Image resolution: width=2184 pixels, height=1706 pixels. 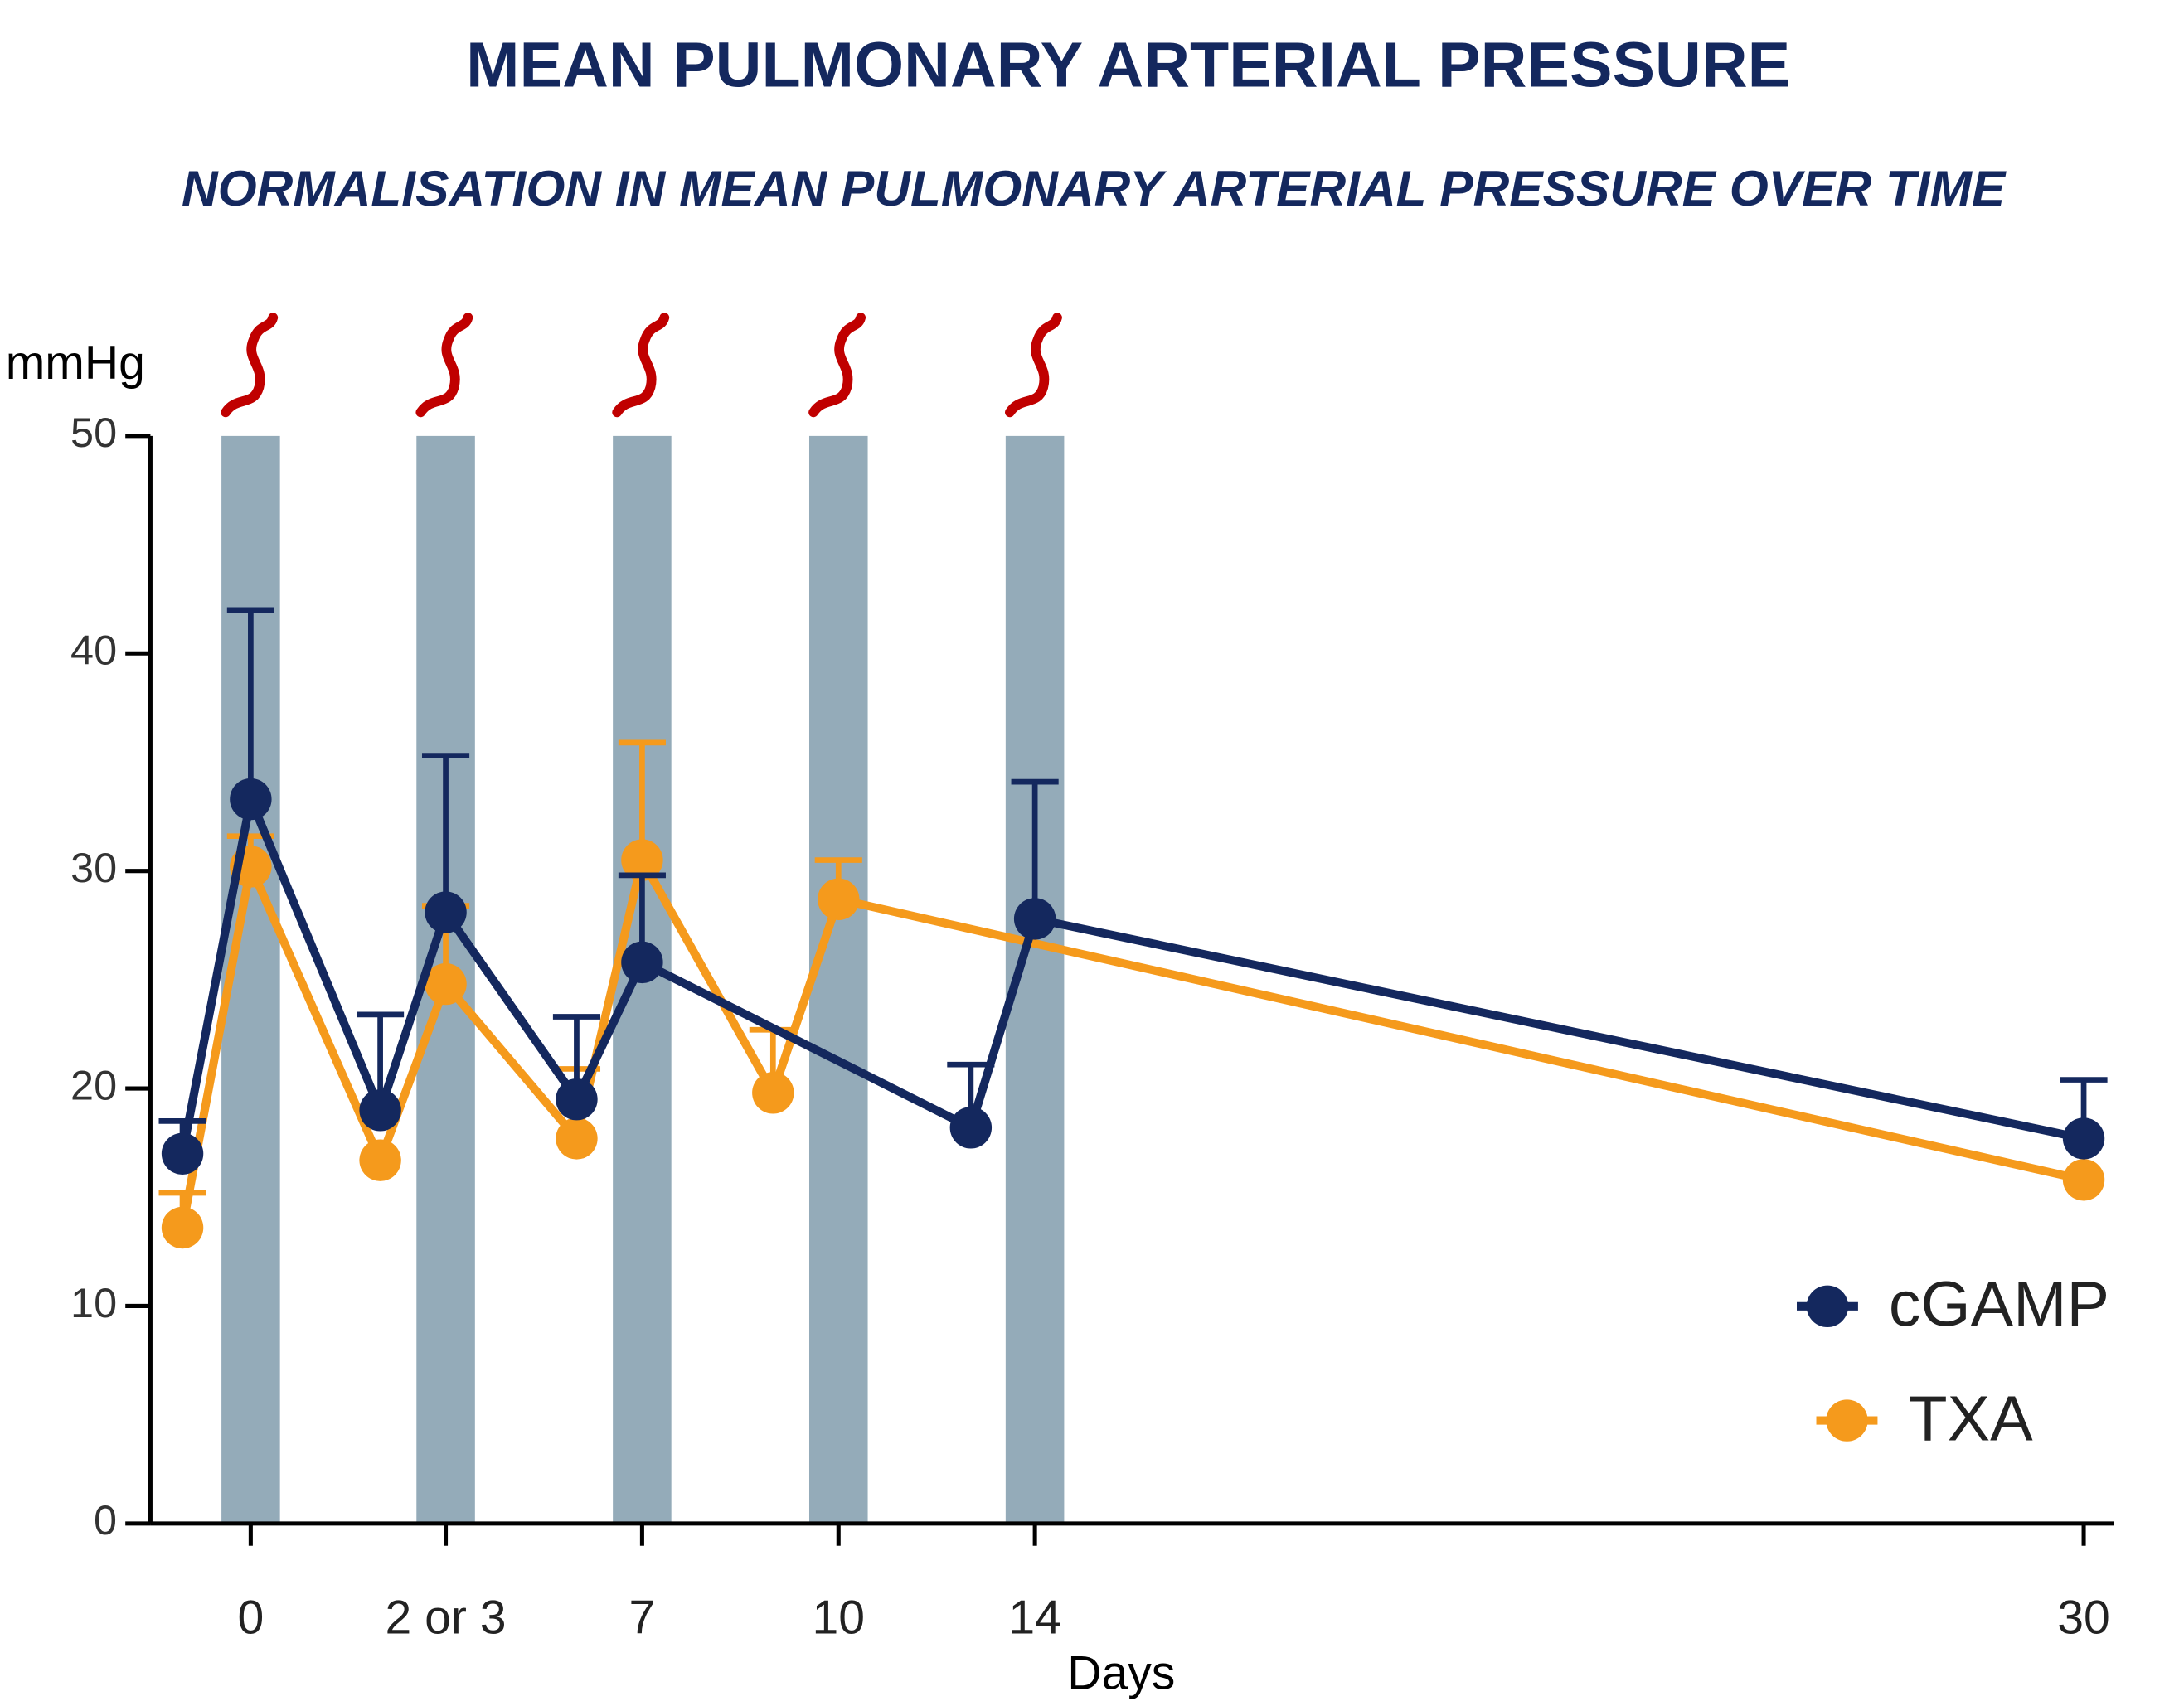 I want to click on x-tick-label: 7, so click(x=642, y=1618).